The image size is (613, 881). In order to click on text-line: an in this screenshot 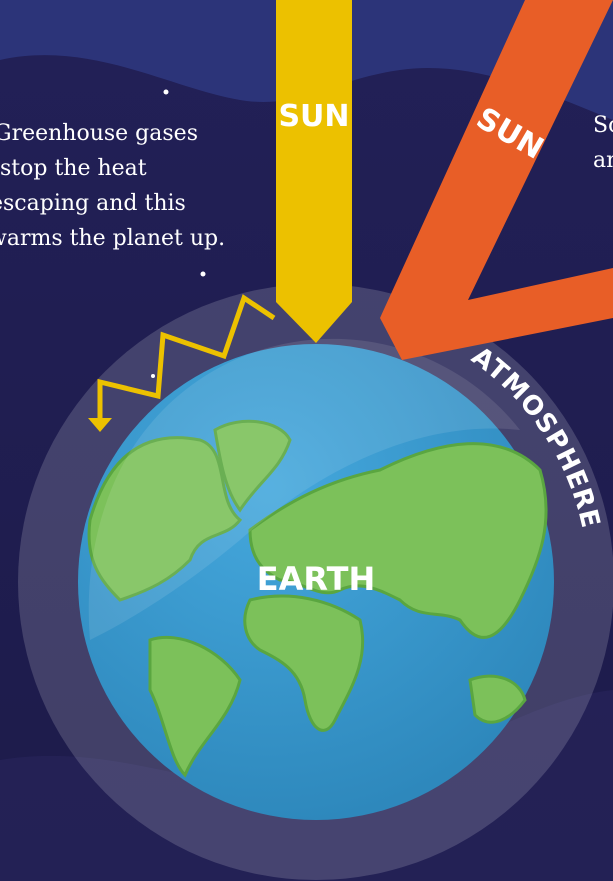, I will do `click(603, 160)`.